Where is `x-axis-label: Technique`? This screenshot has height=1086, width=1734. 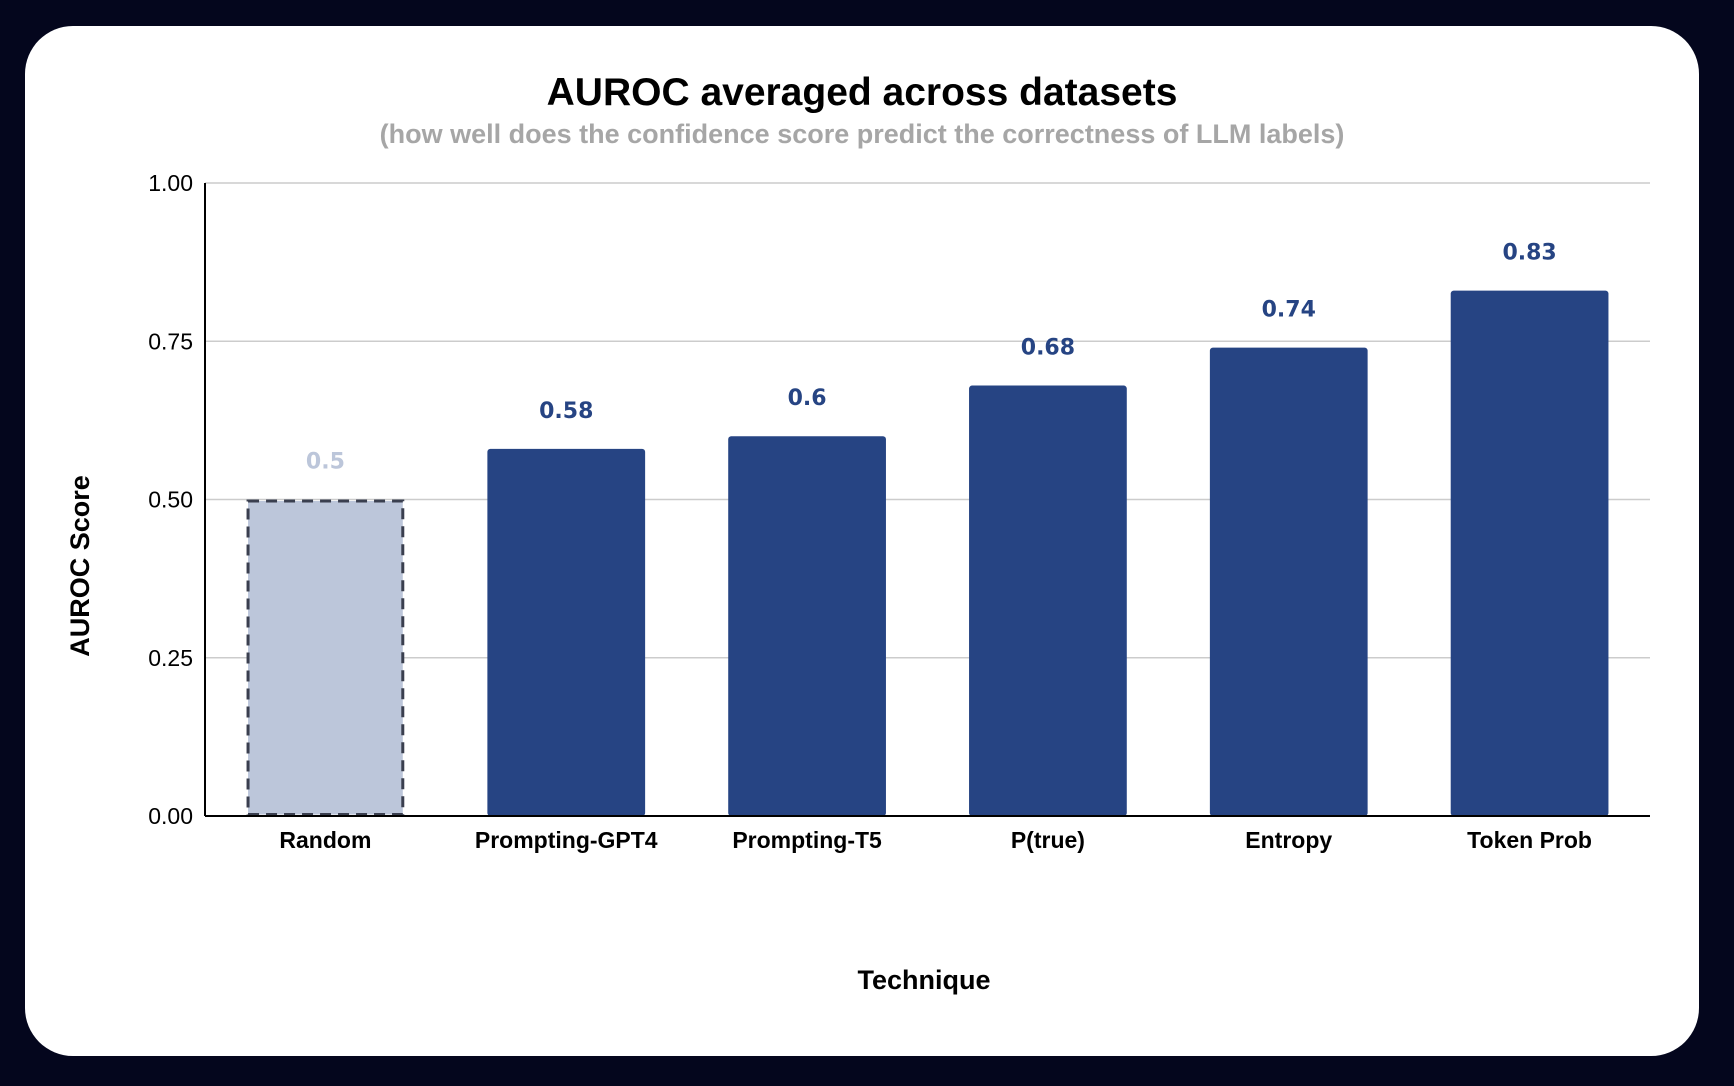 x-axis-label: Technique is located at coordinates (923, 980).